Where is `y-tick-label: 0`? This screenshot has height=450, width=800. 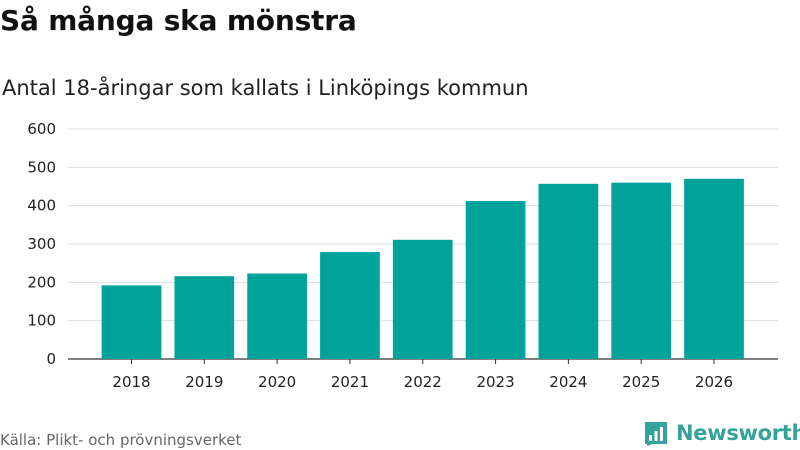 y-tick-label: 0 is located at coordinates (51, 359).